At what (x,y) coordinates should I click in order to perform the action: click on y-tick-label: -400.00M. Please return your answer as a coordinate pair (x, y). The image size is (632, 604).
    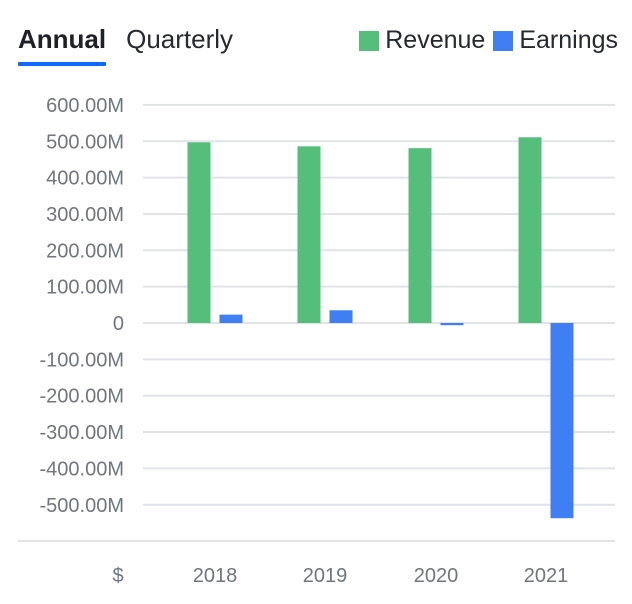
    Looking at the image, I should click on (82, 469).